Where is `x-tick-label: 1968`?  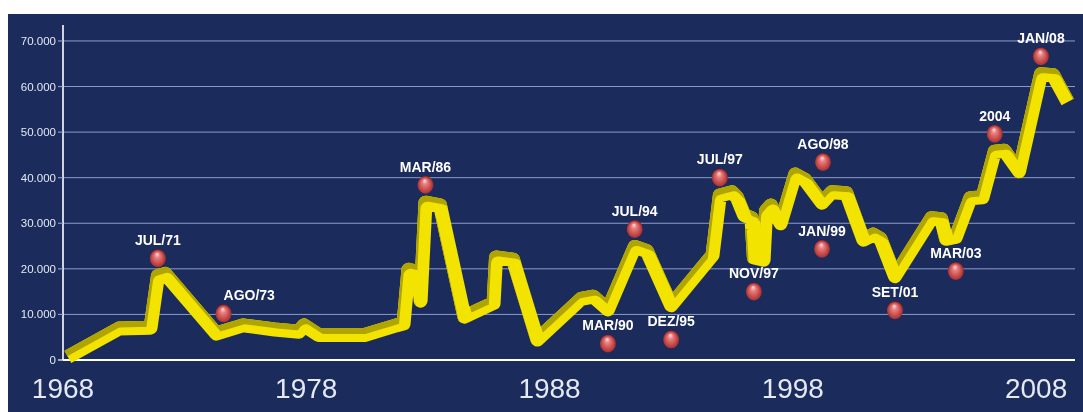 x-tick-label: 1968 is located at coordinates (63, 388).